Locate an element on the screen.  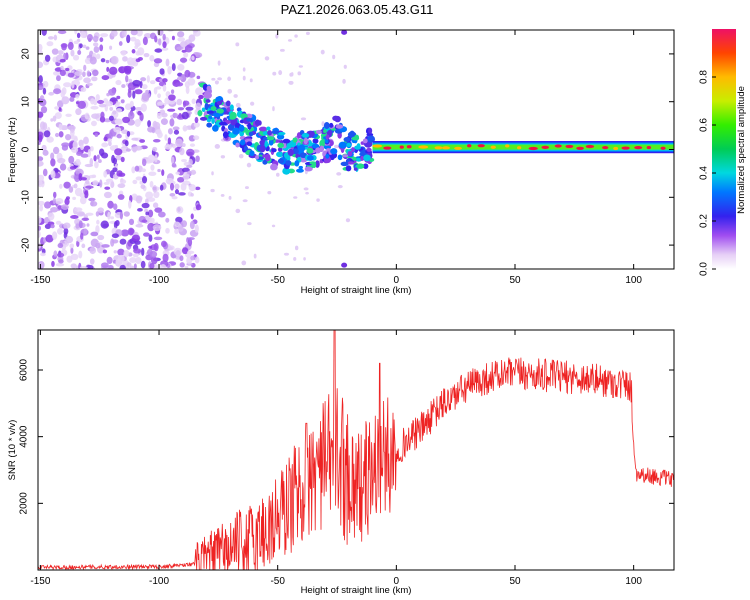
colorbar-label: Normalized spectral amplitude is located at coordinates (741, 150).